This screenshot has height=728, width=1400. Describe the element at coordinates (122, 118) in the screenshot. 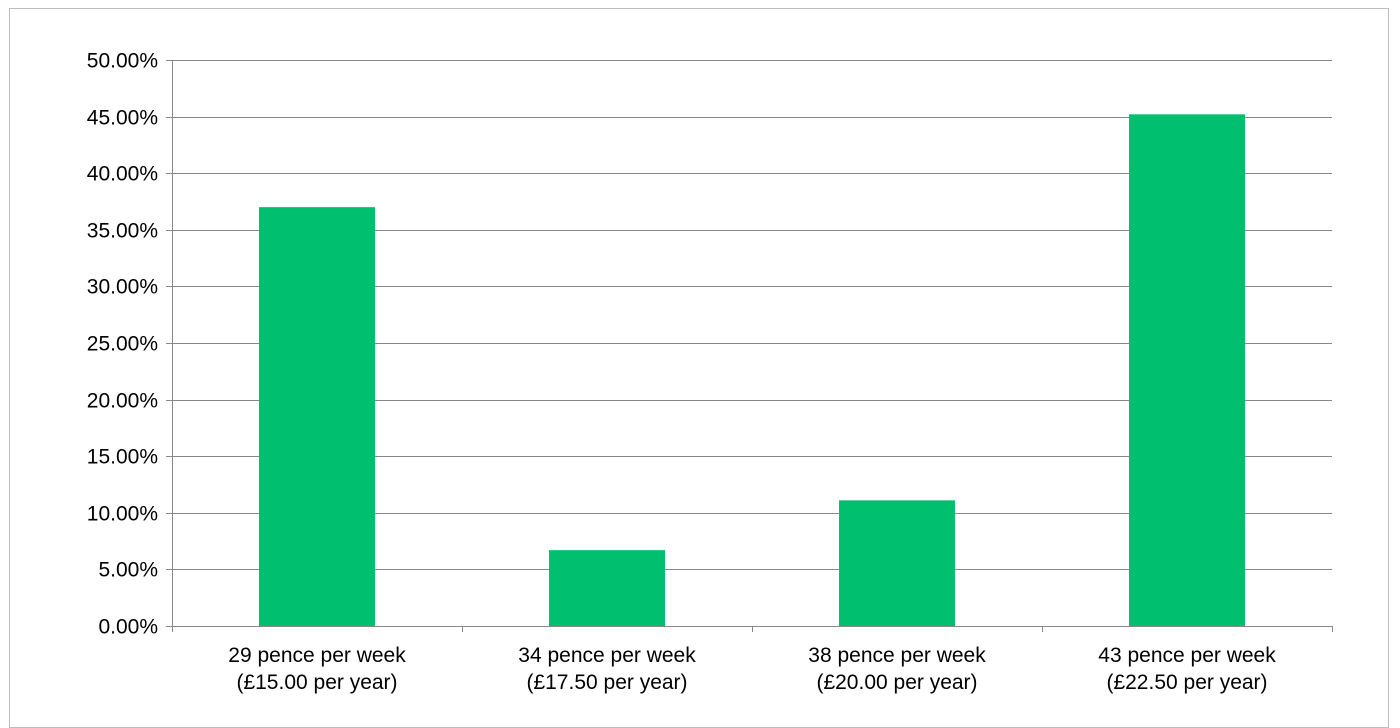

I see `y-tick-label: 45.00%` at that location.